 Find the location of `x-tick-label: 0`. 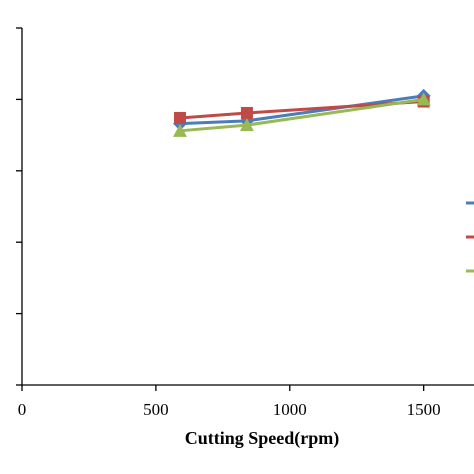

x-tick-label: 0 is located at coordinates (22, 409).